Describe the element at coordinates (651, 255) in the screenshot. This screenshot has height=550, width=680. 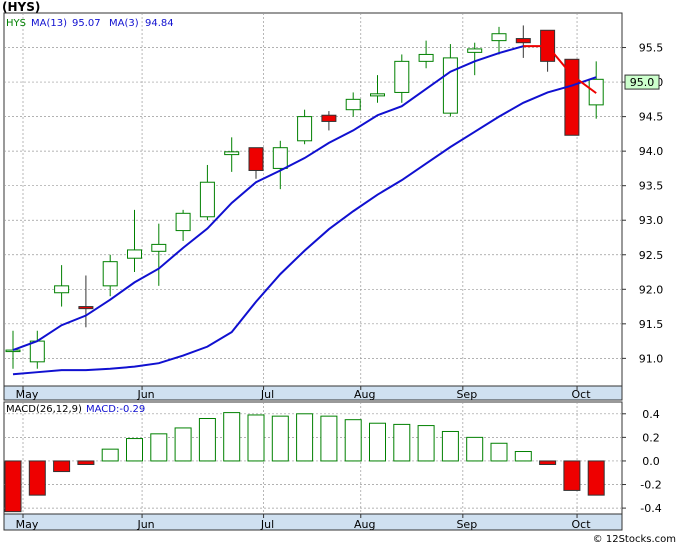
I see `price-tick-label: 92.5` at that location.